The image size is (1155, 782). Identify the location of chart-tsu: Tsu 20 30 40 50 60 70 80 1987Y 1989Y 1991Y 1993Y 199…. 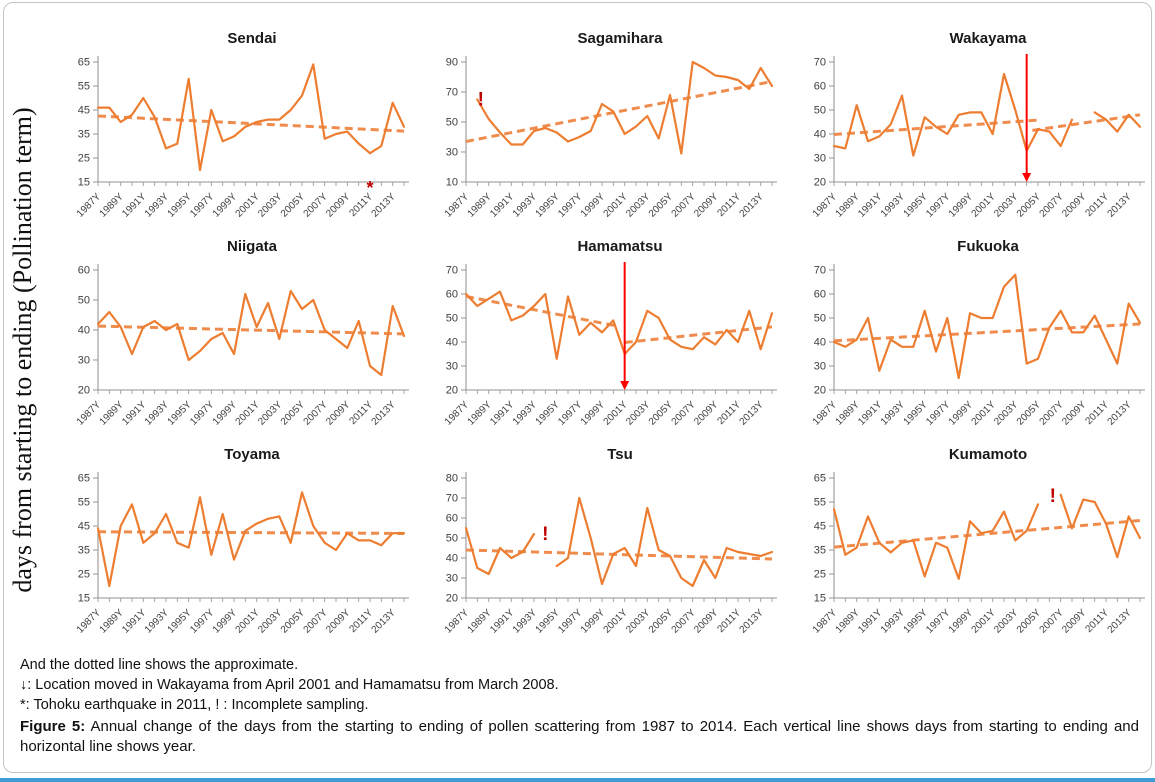
(600, 550).